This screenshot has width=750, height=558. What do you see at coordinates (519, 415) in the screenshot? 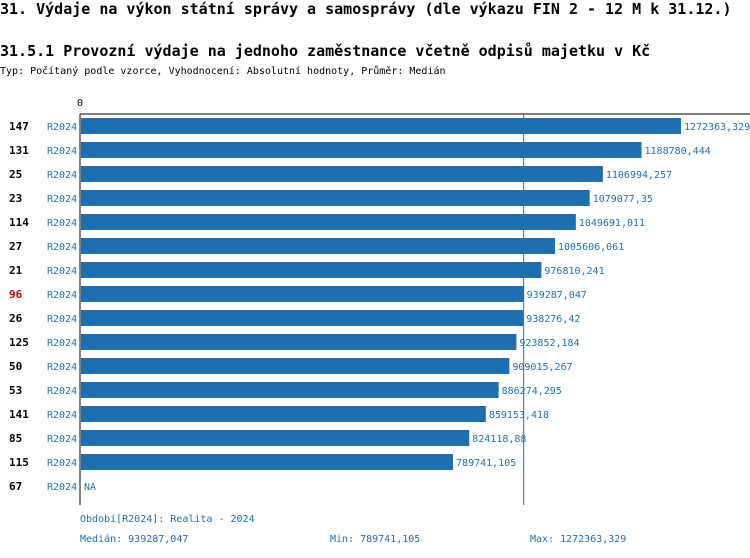
I see `bar-value-label: 859153,418` at bounding box center [519, 415].